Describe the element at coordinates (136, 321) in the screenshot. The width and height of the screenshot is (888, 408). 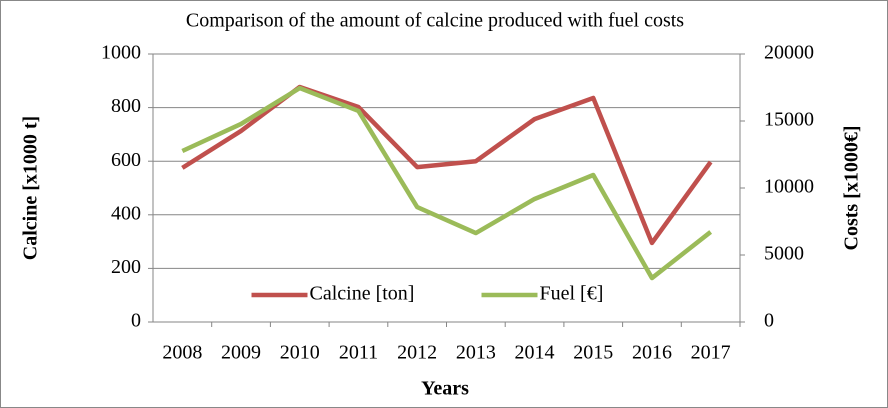
I see `y-tick-label: 0` at that location.